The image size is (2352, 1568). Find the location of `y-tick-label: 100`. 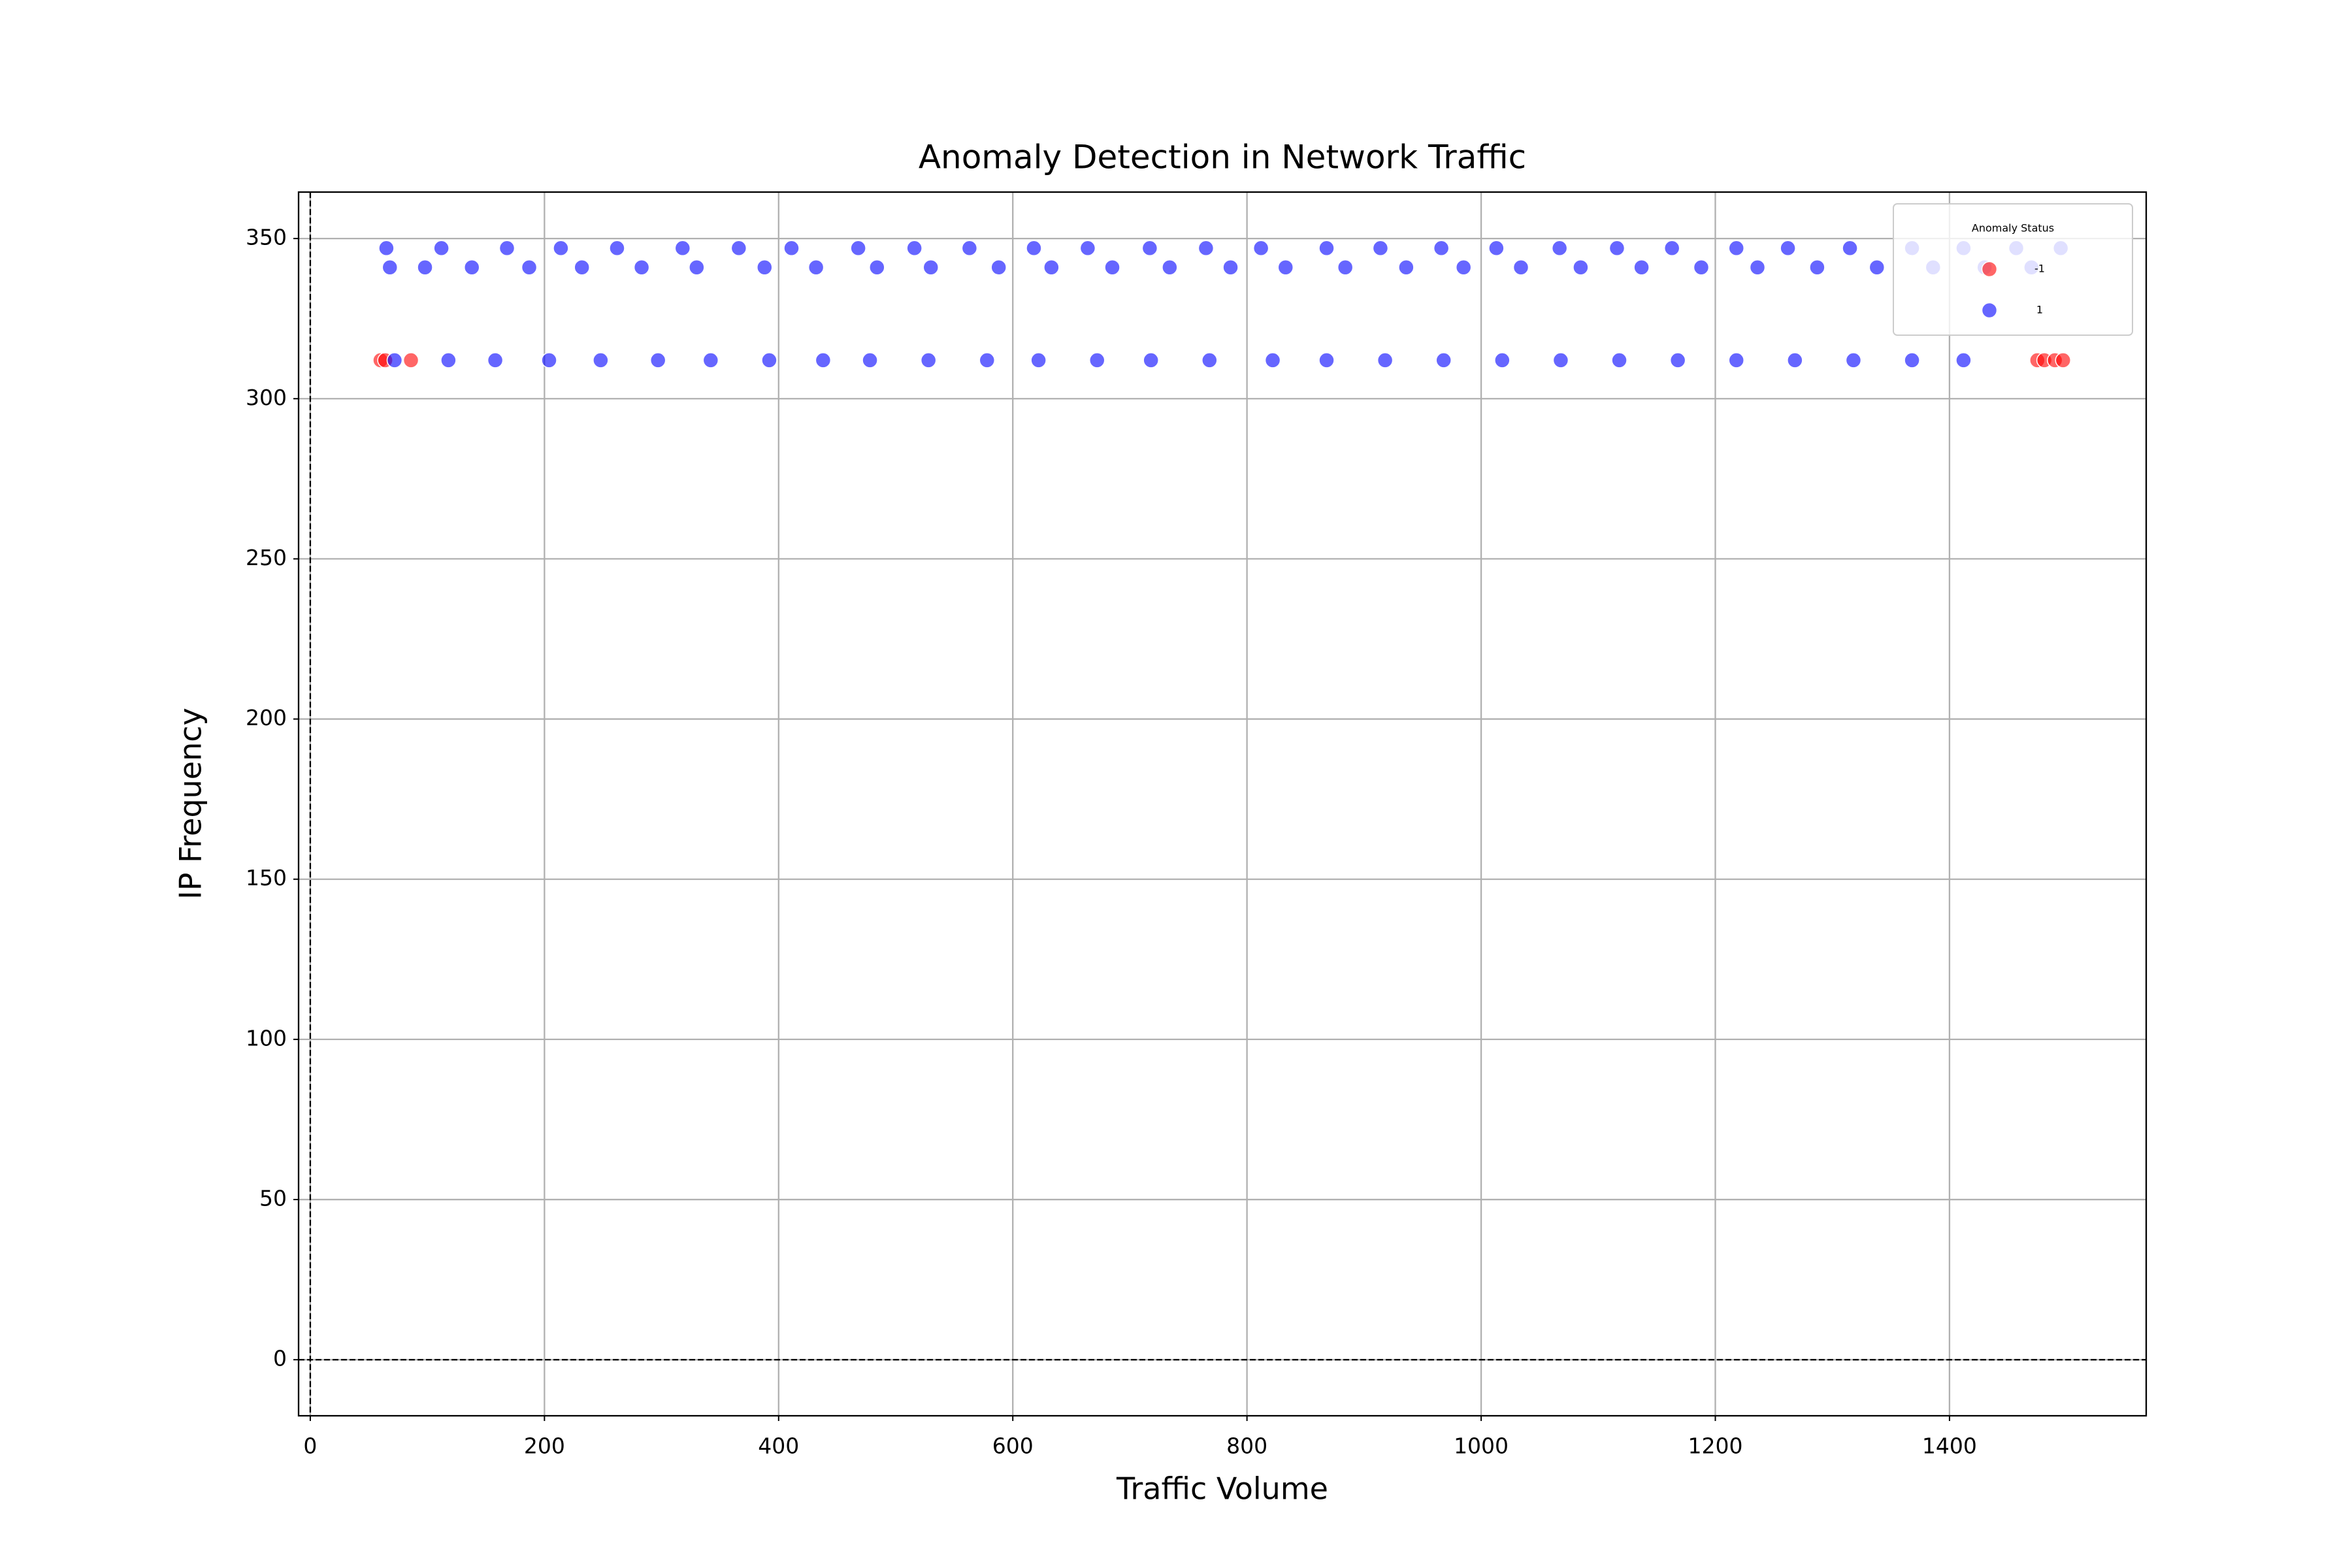

y-tick-label: 100 is located at coordinates (266, 1038).